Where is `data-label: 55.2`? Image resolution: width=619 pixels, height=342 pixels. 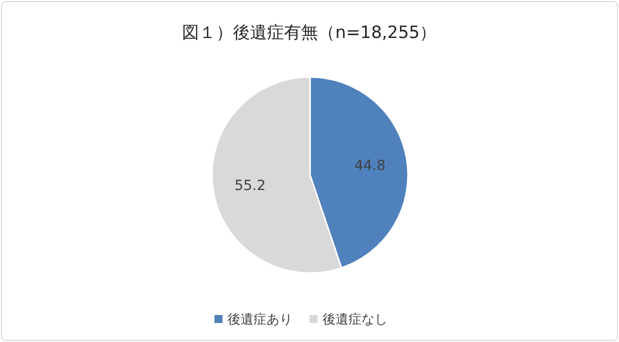 data-label: 55.2 is located at coordinates (250, 186).